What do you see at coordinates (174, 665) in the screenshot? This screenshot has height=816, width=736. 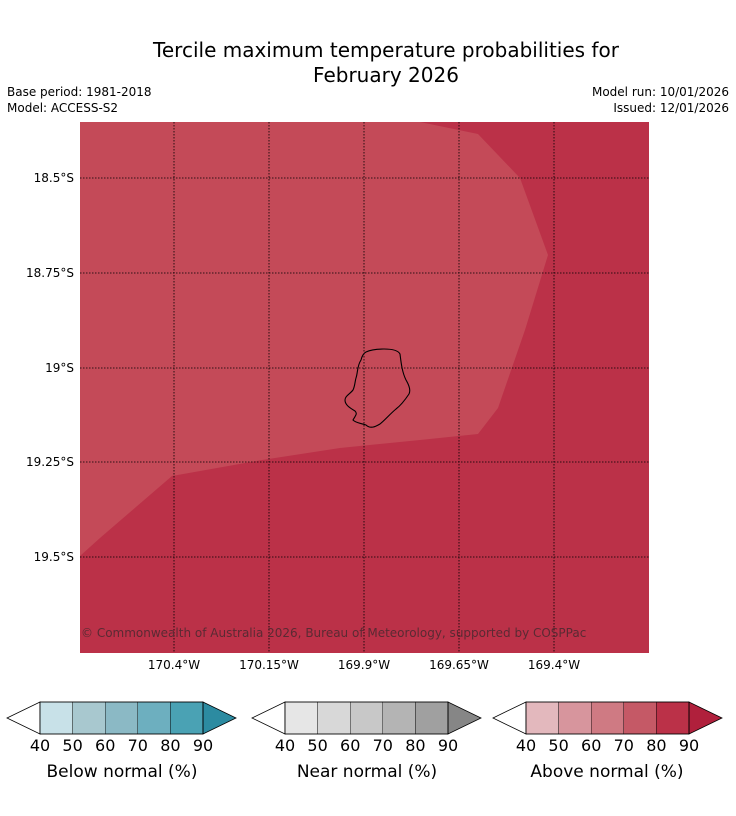 I see `lon-label: 170.4°W` at bounding box center [174, 665].